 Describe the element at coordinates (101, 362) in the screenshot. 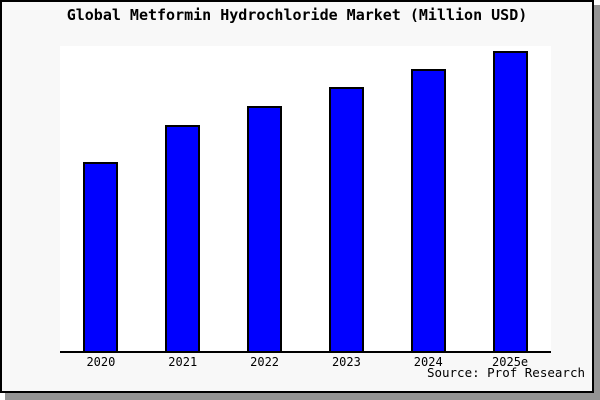

I see `x-tick-label-2020: 2020` at that location.